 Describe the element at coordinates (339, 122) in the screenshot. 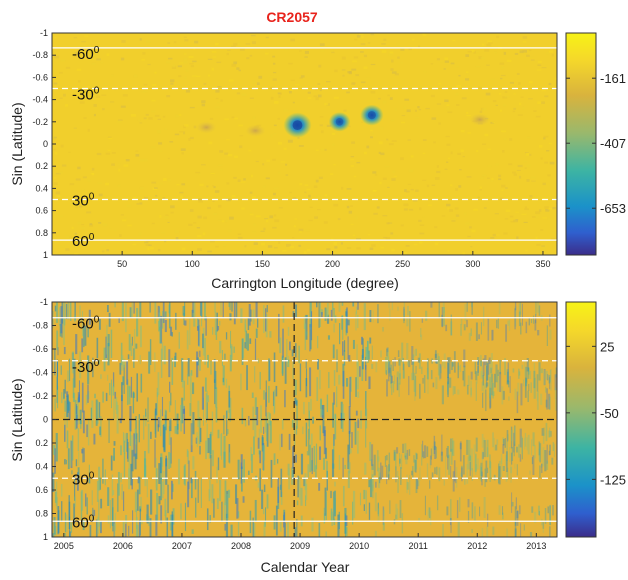

I see `active-region` at that location.